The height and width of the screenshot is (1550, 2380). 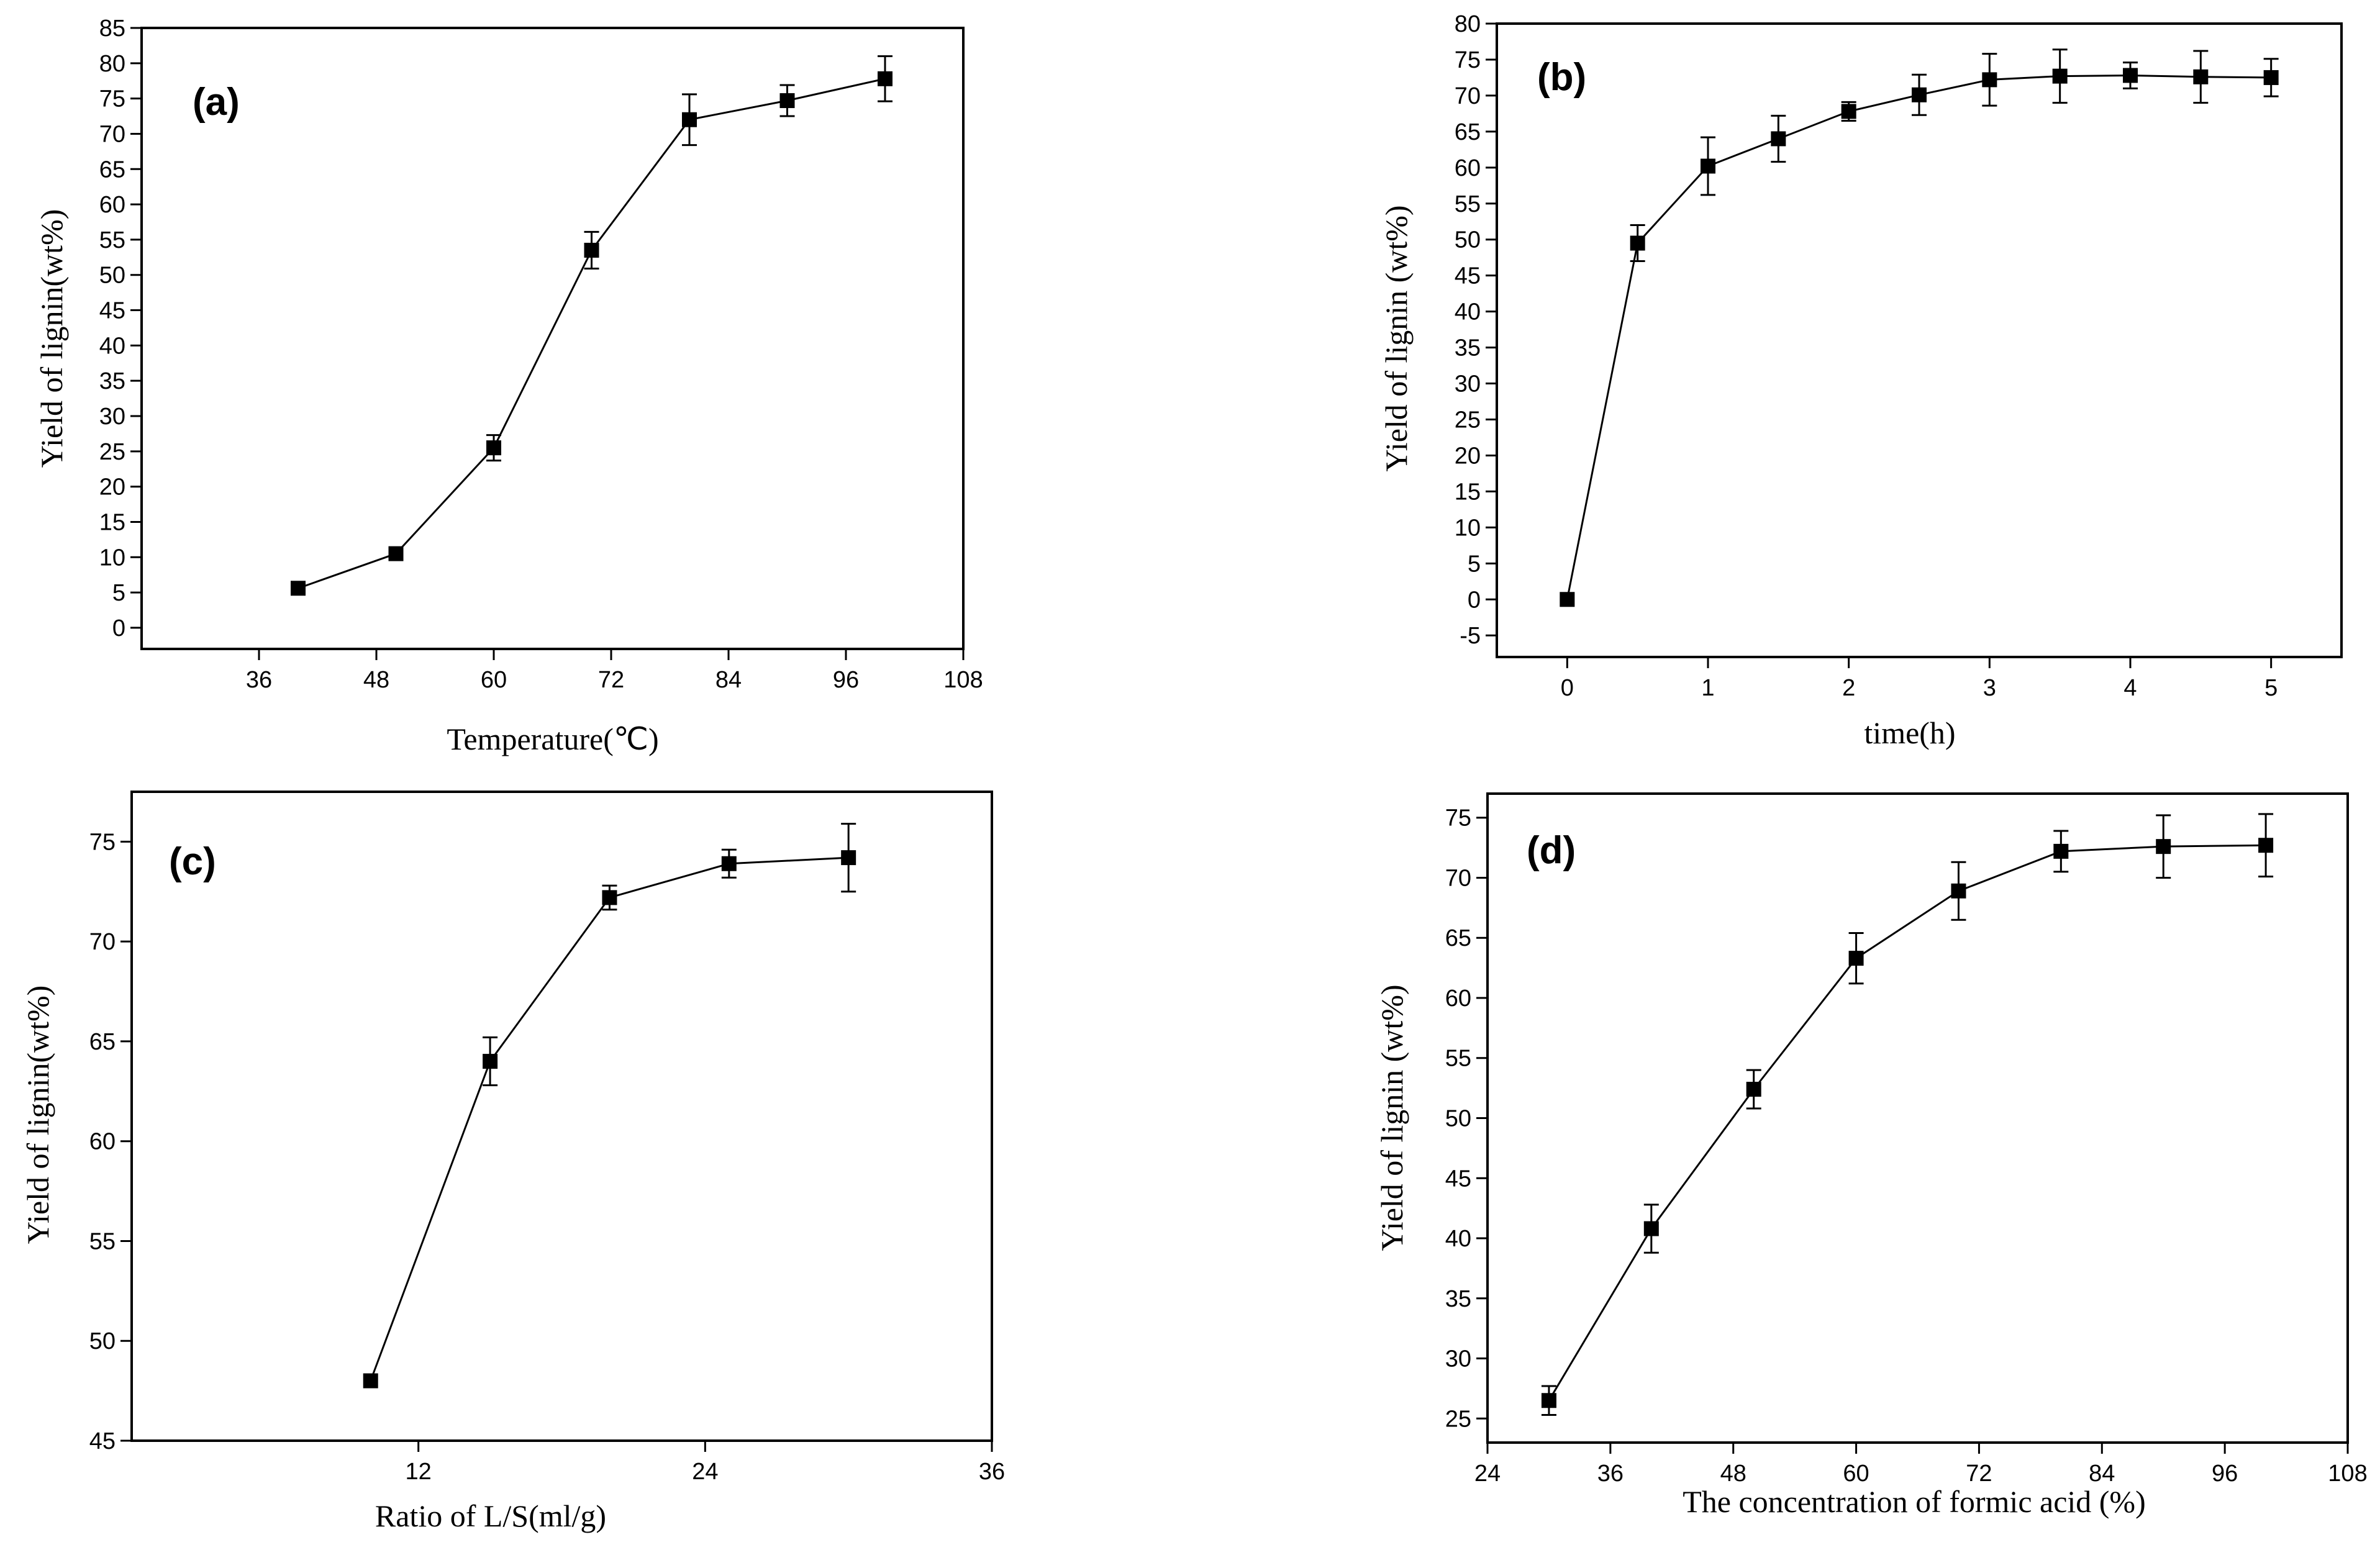 What do you see at coordinates (2271, 688) in the screenshot?
I see `x-tick-label: 5` at bounding box center [2271, 688].